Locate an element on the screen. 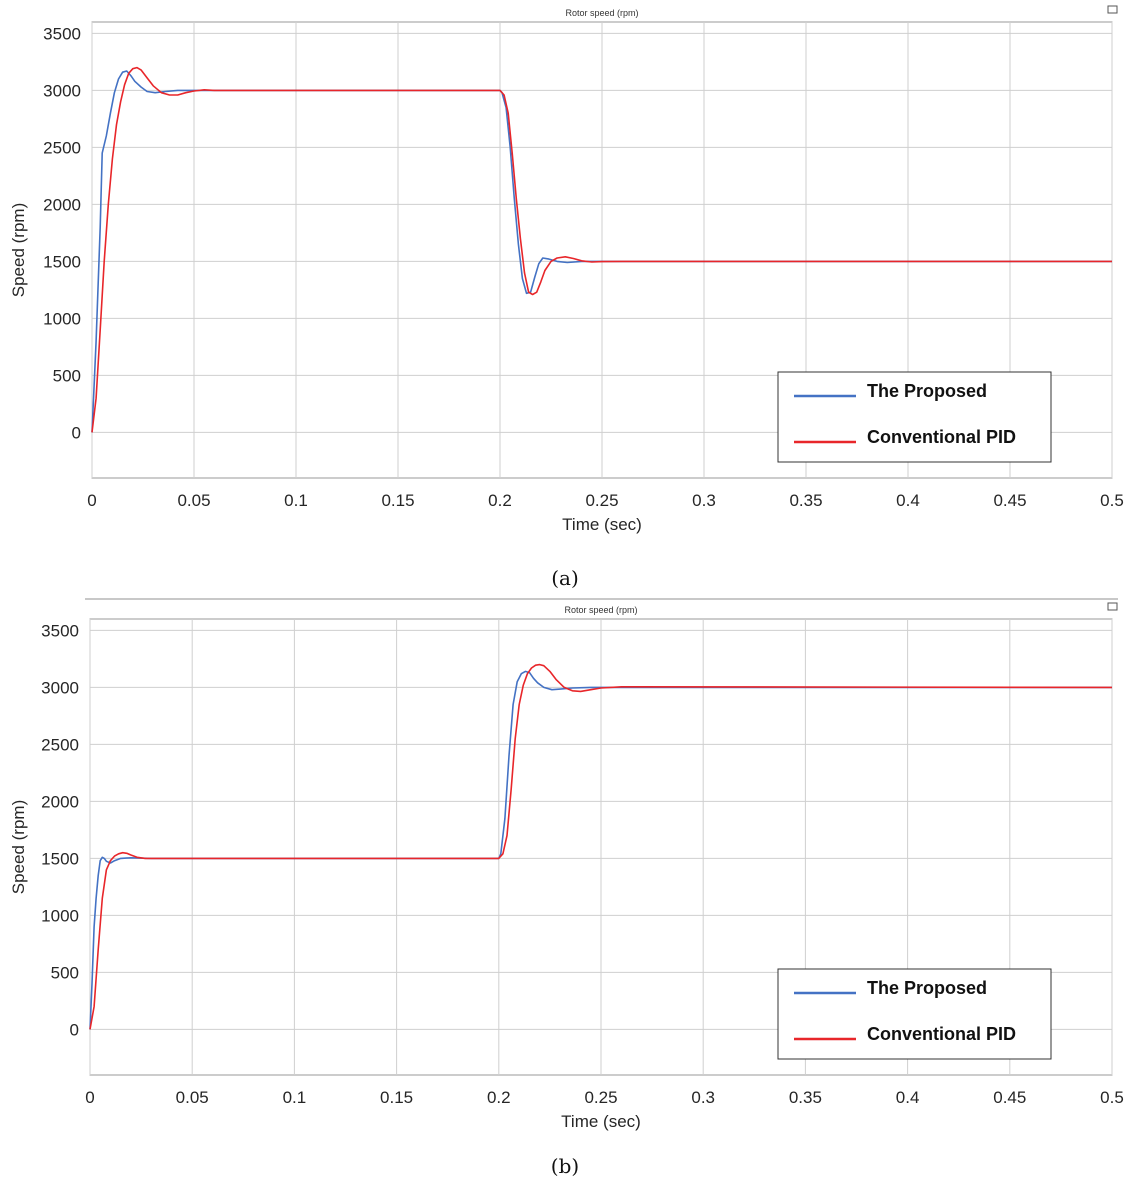 The height and width of the screenshot is (1187, 1125). chart-a-ytick-label: 500 is located at coordinates (67, 375).